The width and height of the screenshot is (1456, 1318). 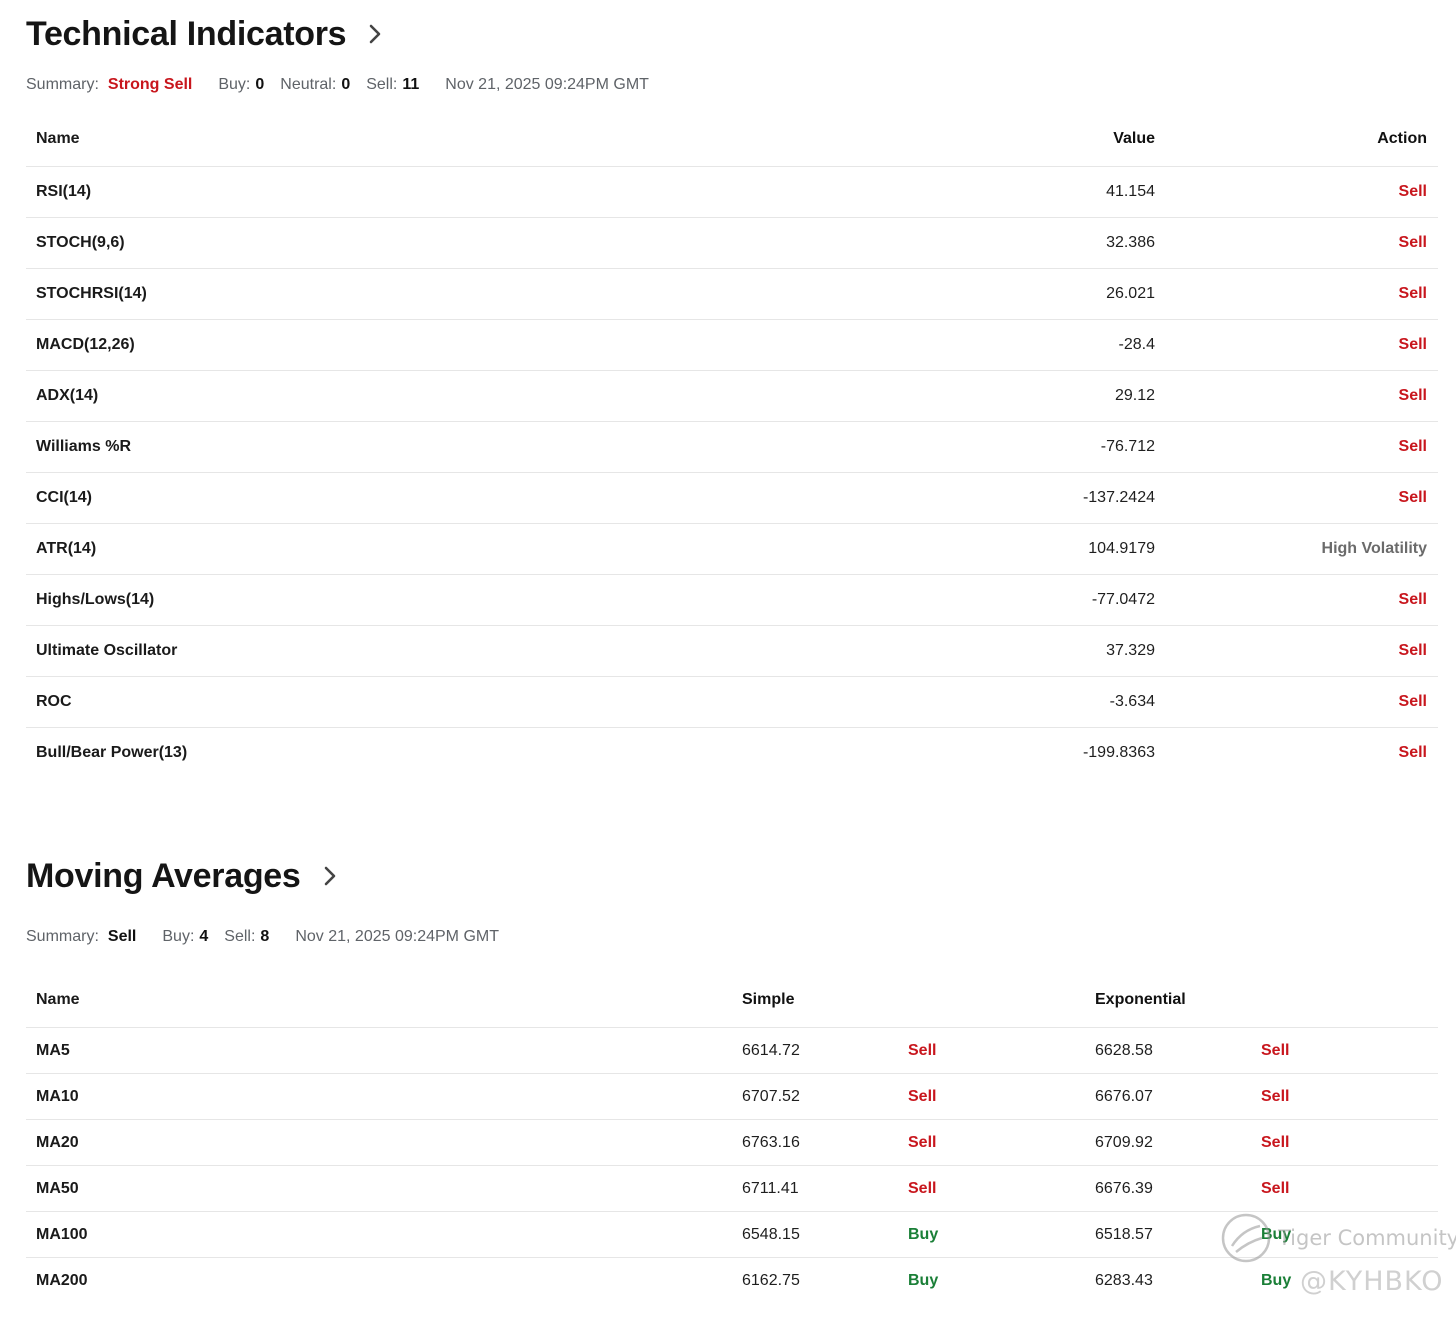 What do you see at coordinates (1124, 1188) in the screenshot?
I see `ma-exponential-value: 6676.39` at bounding box center [1124, 1188].